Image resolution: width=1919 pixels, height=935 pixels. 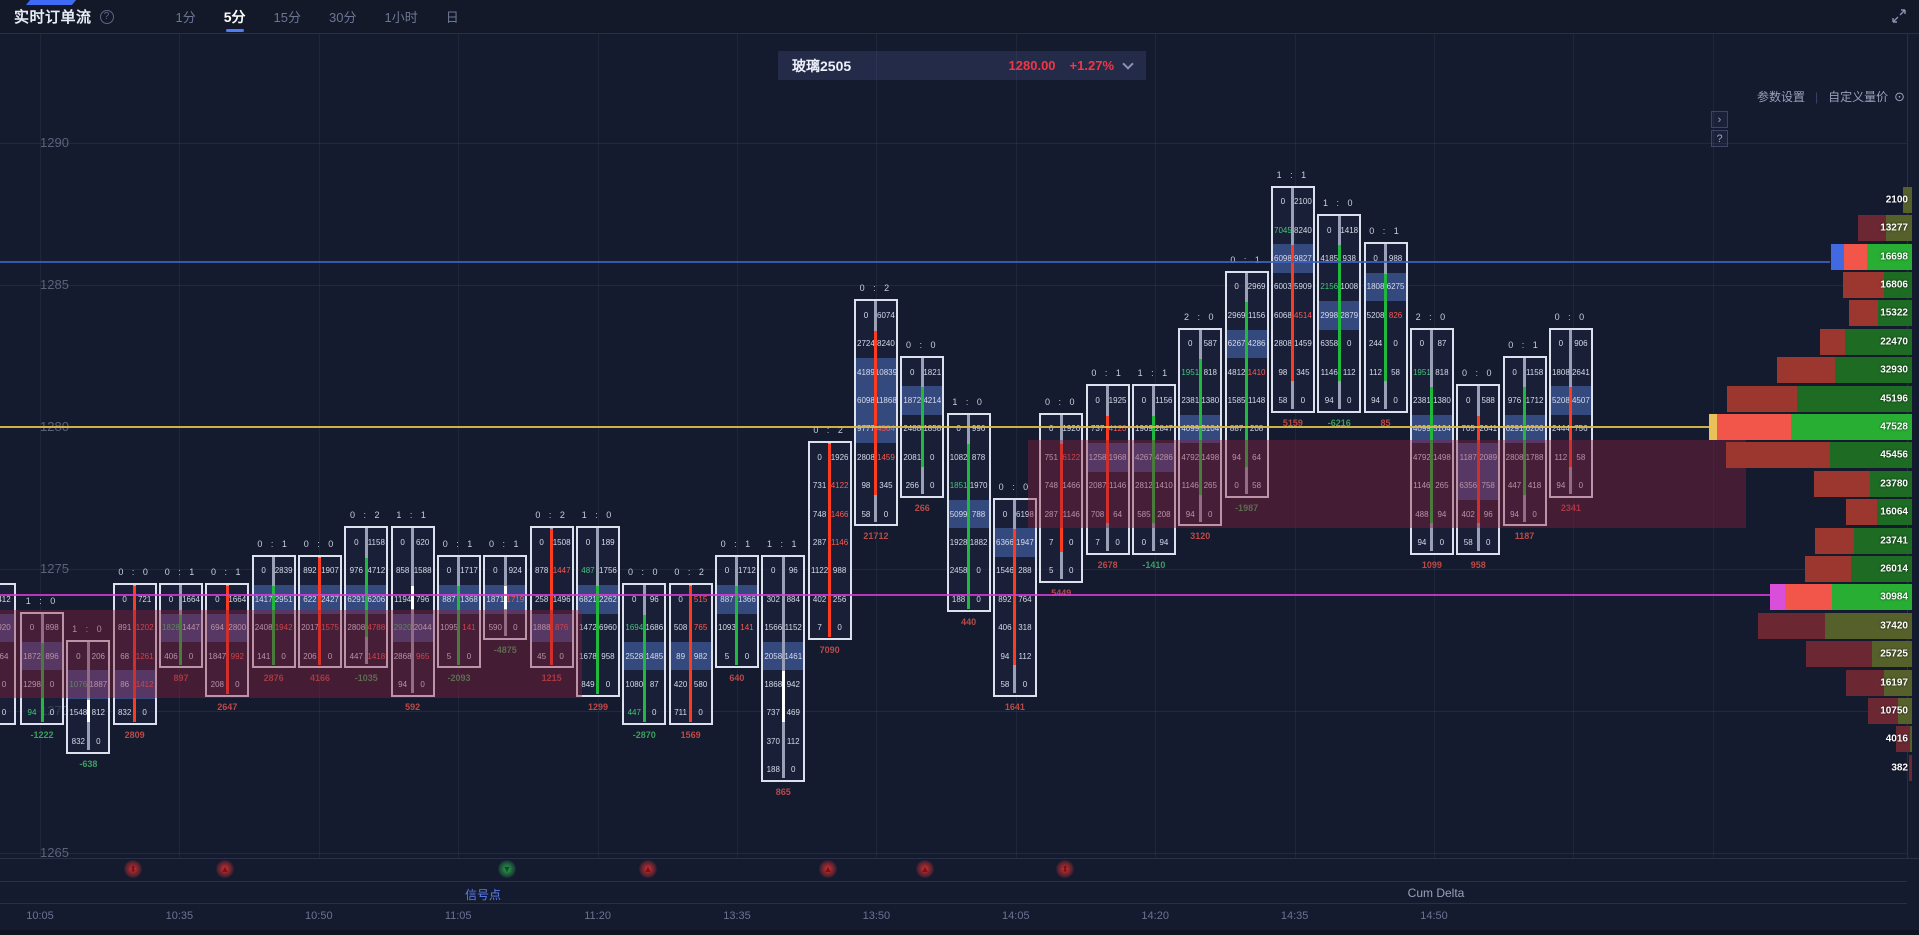 I want to click on volume-profile-value: 26014, so click(x=1894, y=569).